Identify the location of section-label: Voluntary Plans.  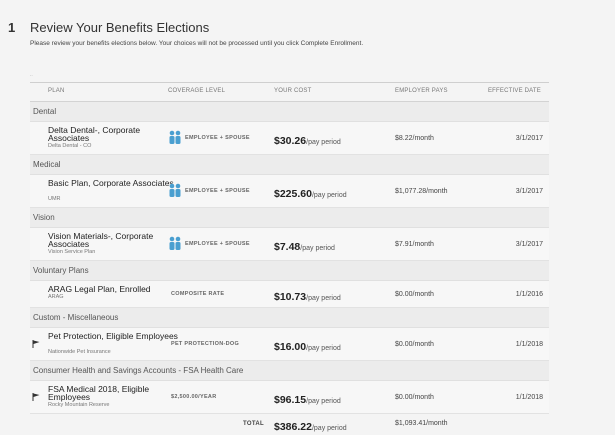
(61, 270).